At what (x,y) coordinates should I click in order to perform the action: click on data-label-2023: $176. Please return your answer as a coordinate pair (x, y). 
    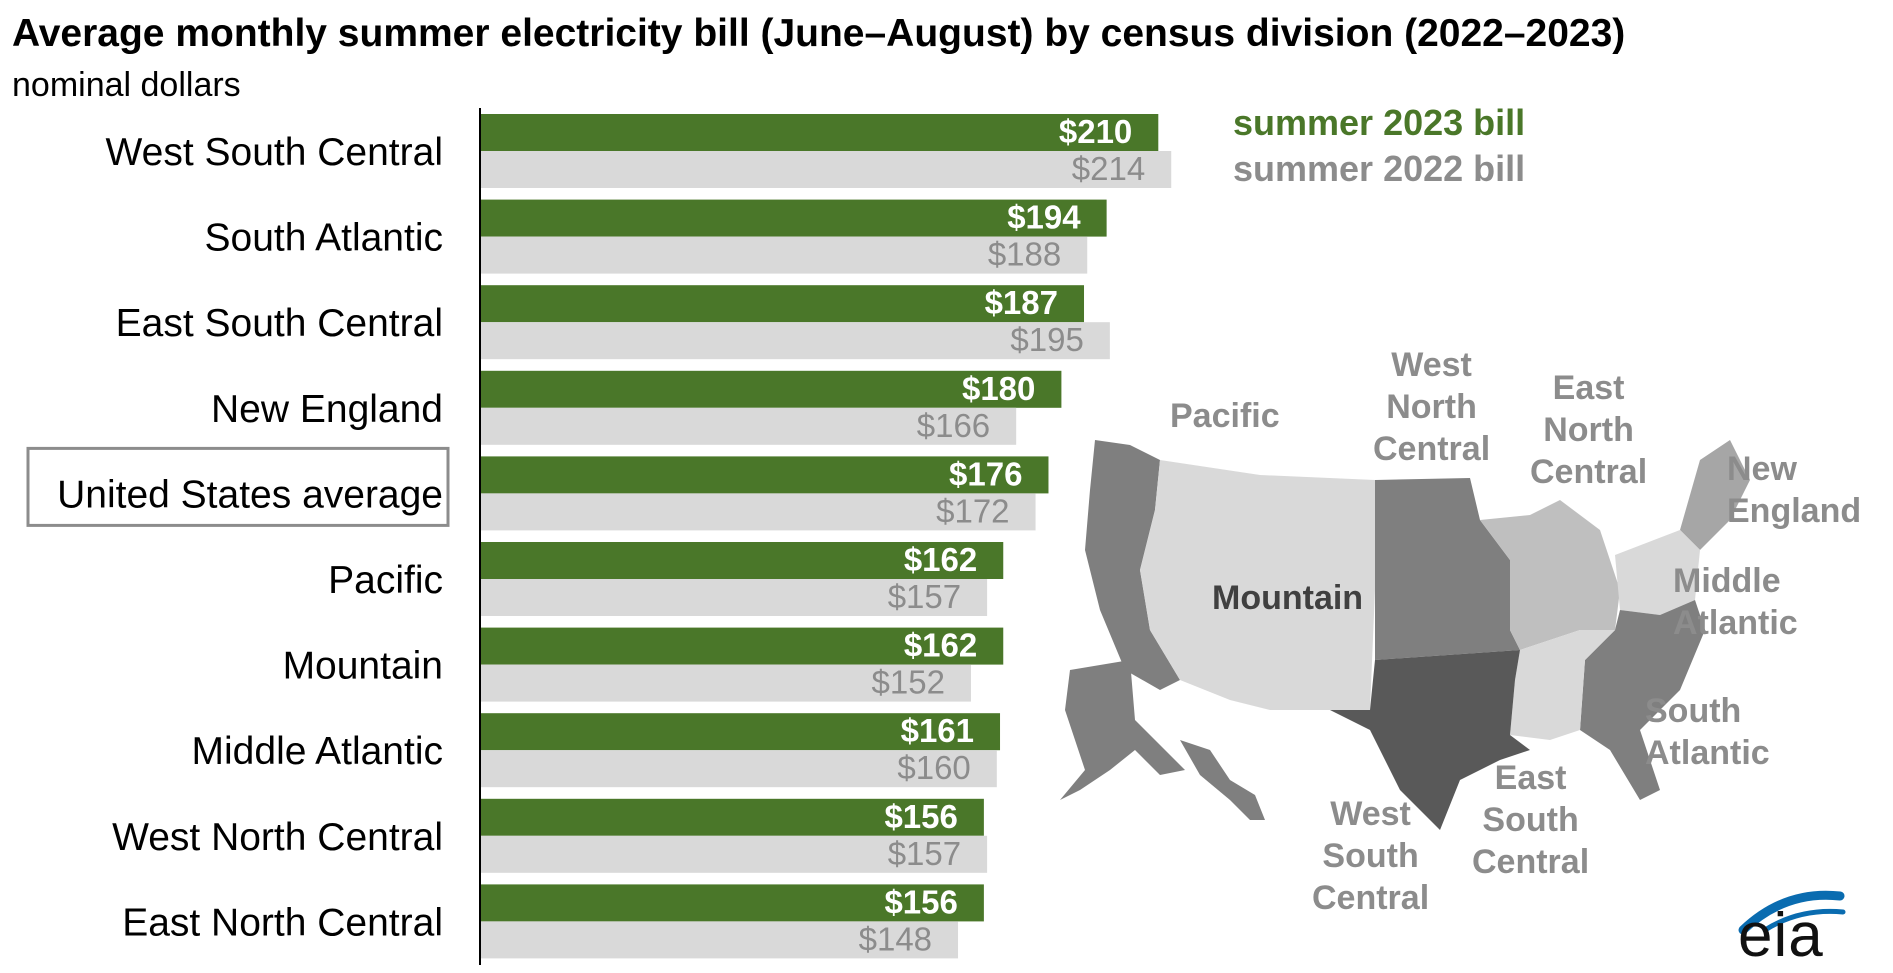
    Looking at the image, I should click on (985, 473).